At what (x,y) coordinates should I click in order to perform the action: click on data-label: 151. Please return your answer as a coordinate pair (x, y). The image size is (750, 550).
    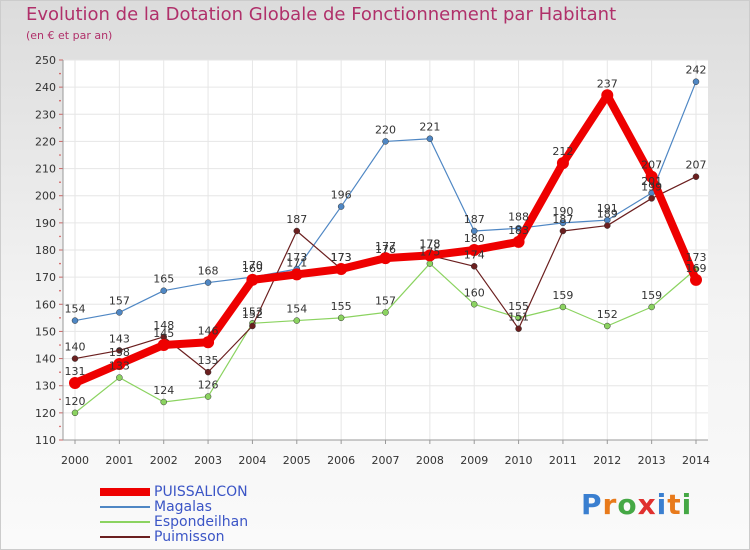
    Looking at the image, I should click on (518, 317).